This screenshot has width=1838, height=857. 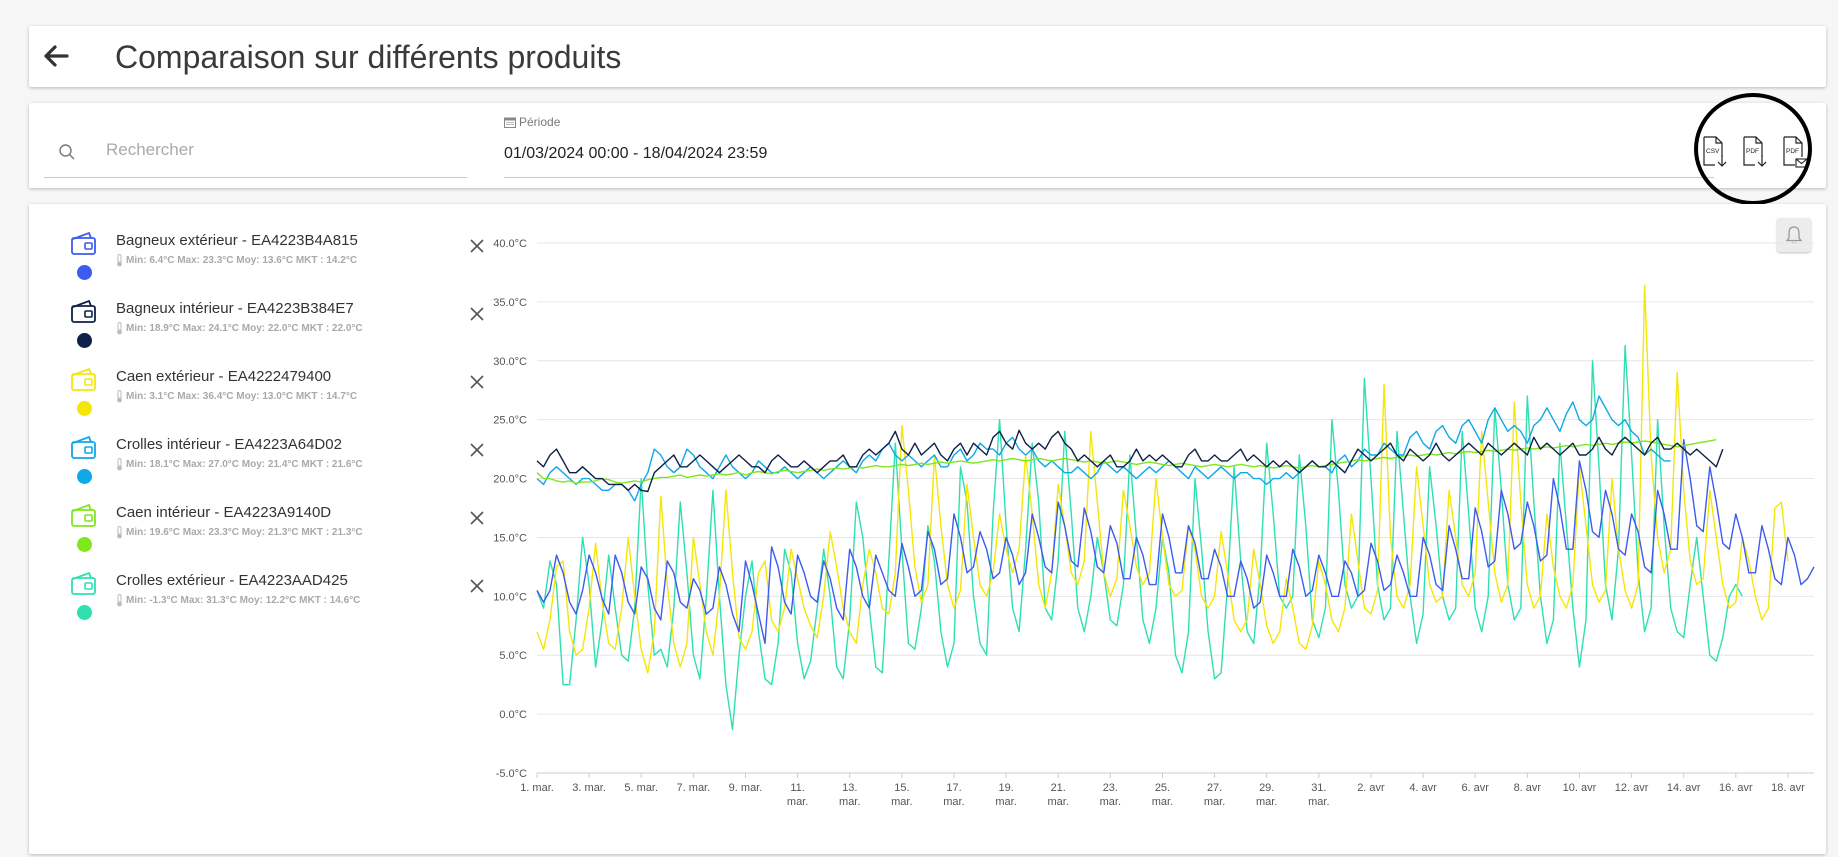 I want to click on period-value: 01/03/2024 00:00 - 18/04/2024 23:59, so click(x=636, y=153).